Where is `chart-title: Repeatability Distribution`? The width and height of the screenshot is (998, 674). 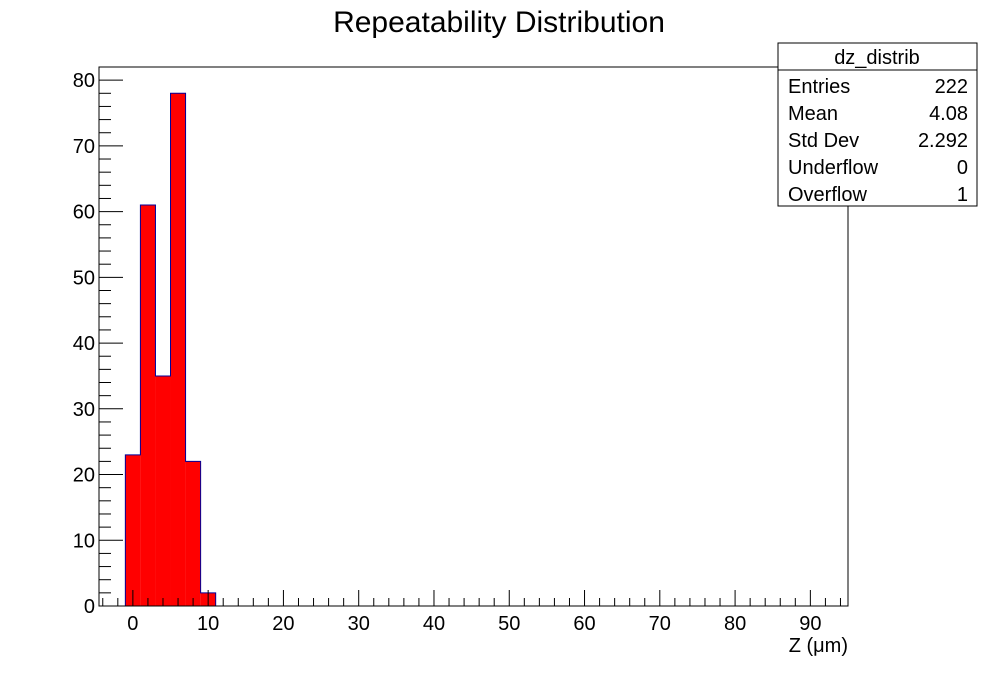
chart-title: Repeatability Distribution is located at coordinates (499, 22).